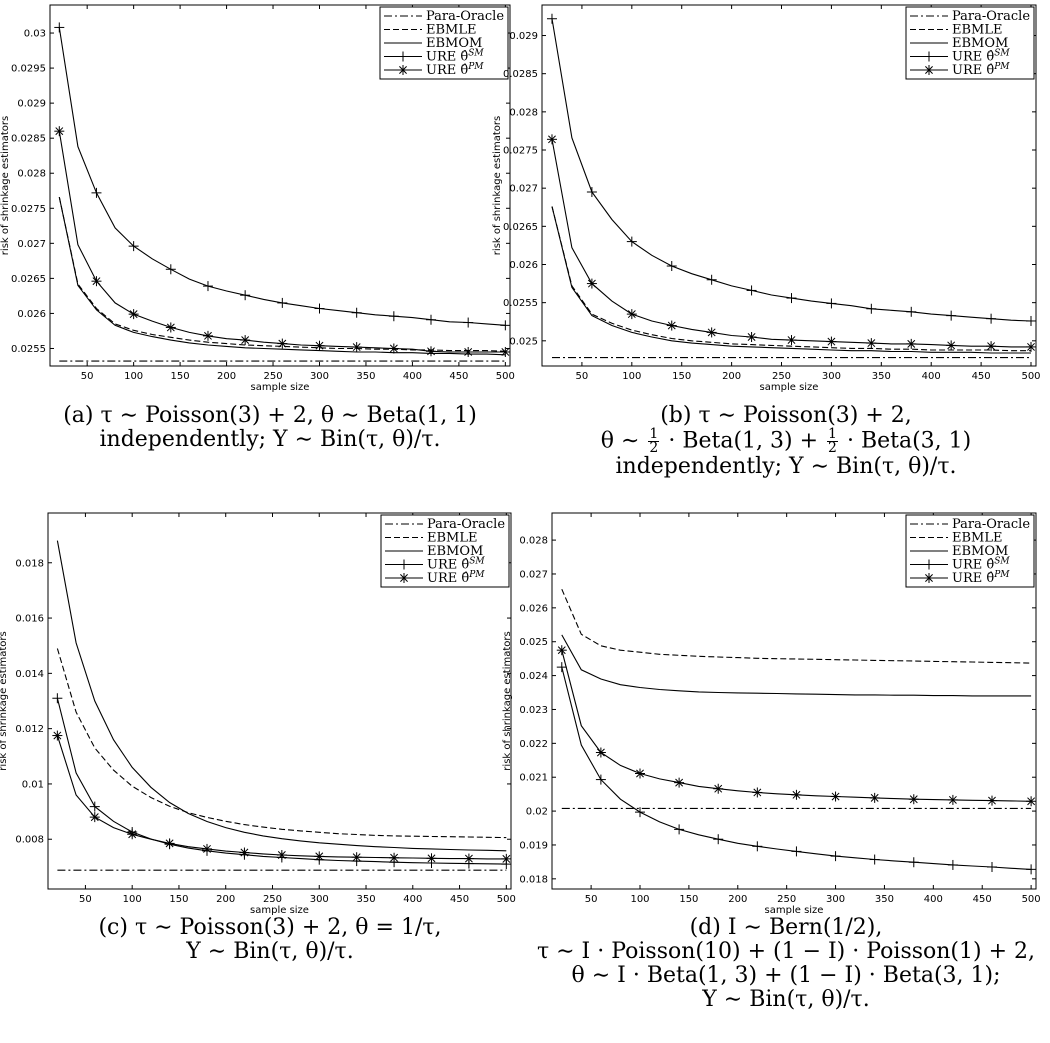 The image size is (1050, 1043). What do you see at coordinates (365, 376) in the screenshot?
I see `x-tick-label: 350` at bounding box center [365, 376].